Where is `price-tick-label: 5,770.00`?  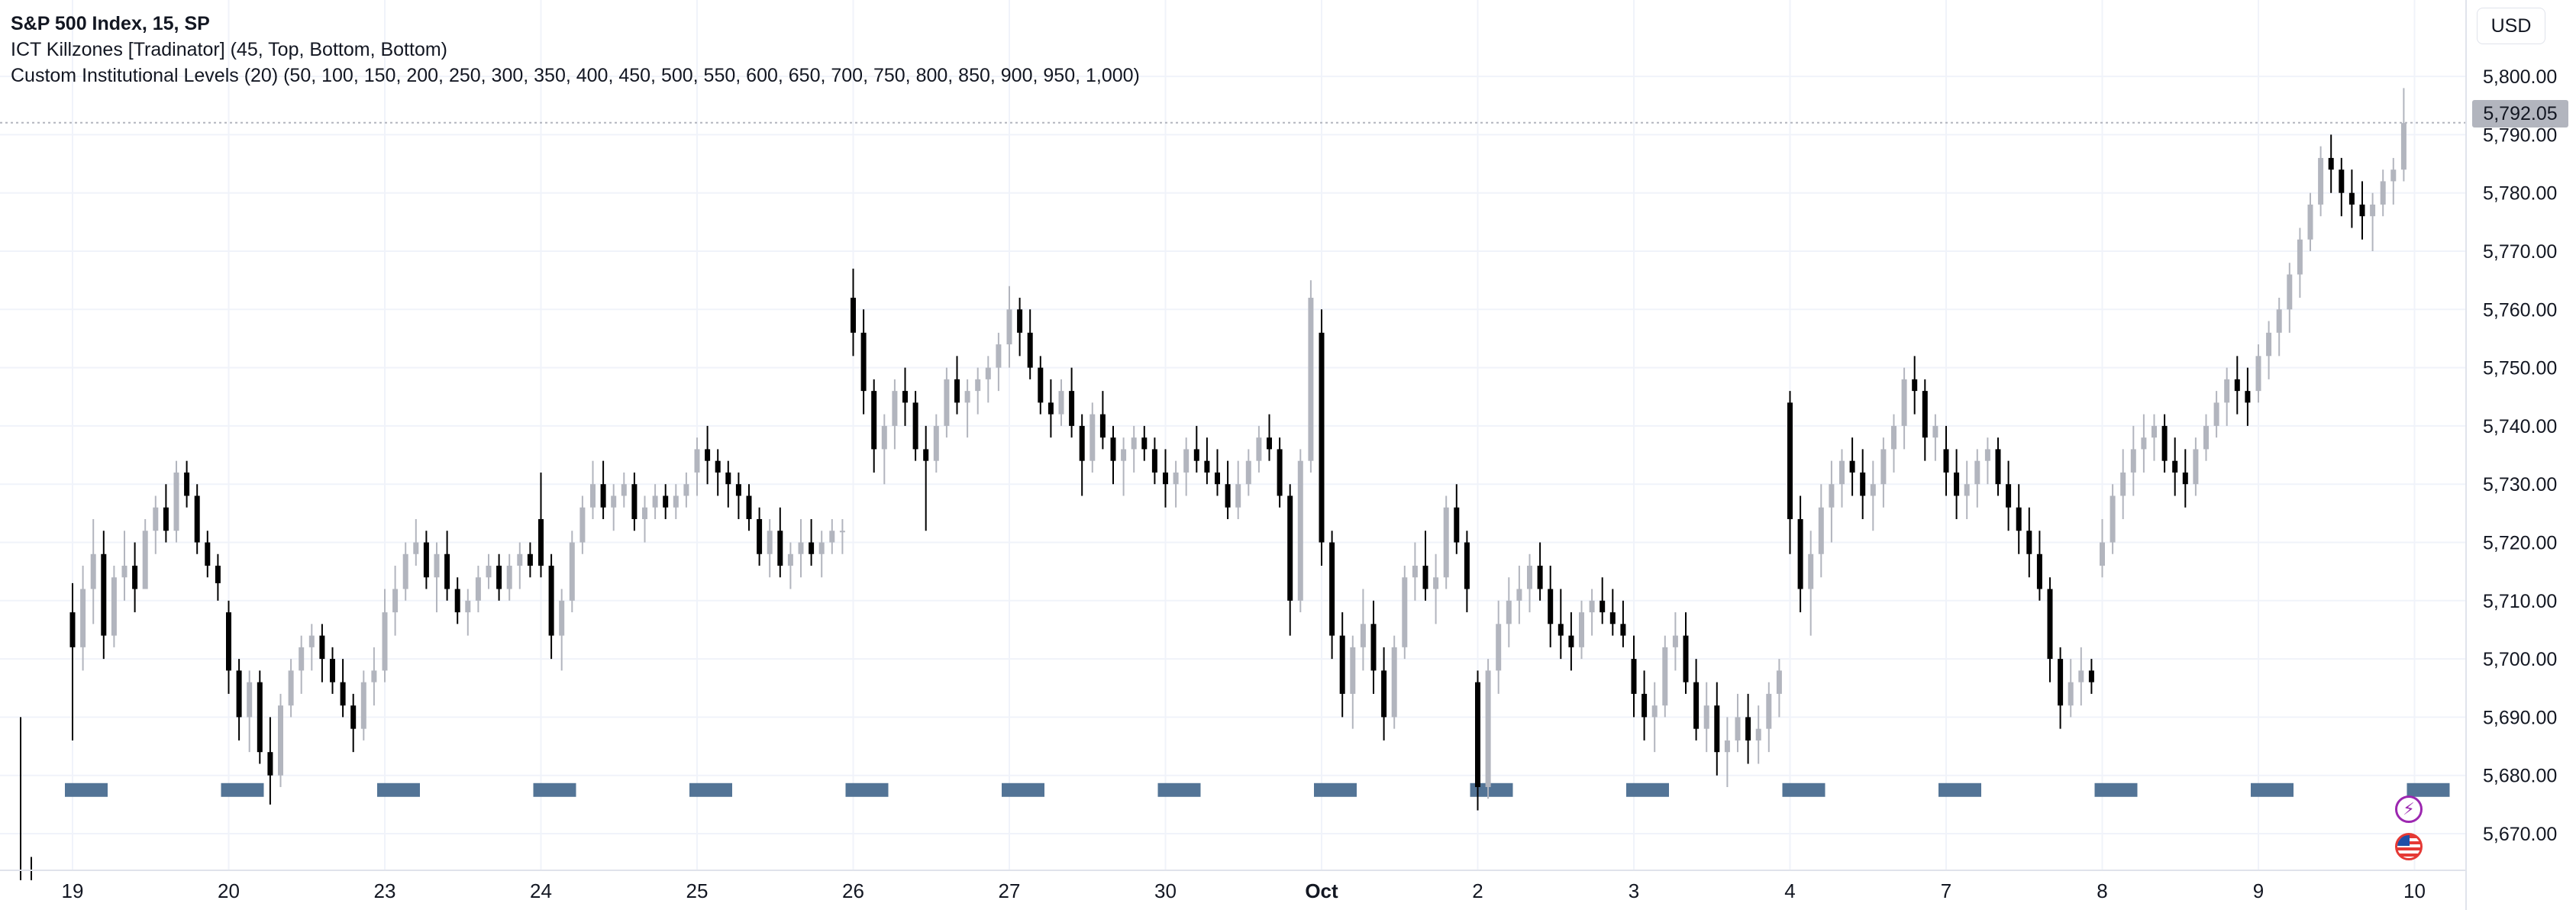 price-tick-label: 5,770.00 is located at coordinates (2520, 252).